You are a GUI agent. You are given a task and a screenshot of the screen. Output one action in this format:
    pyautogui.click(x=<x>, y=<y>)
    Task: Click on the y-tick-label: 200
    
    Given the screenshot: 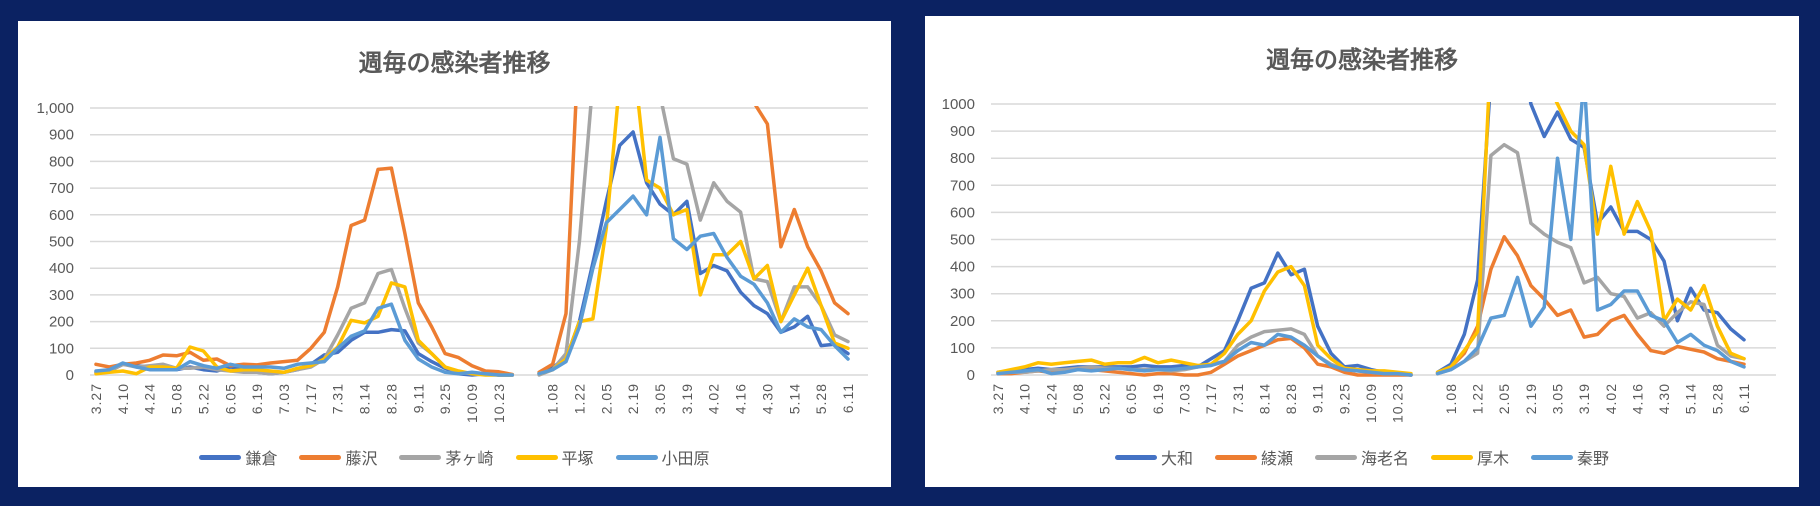 What is the action you would take?
    pyautogui.click(x=962, y=321)
    